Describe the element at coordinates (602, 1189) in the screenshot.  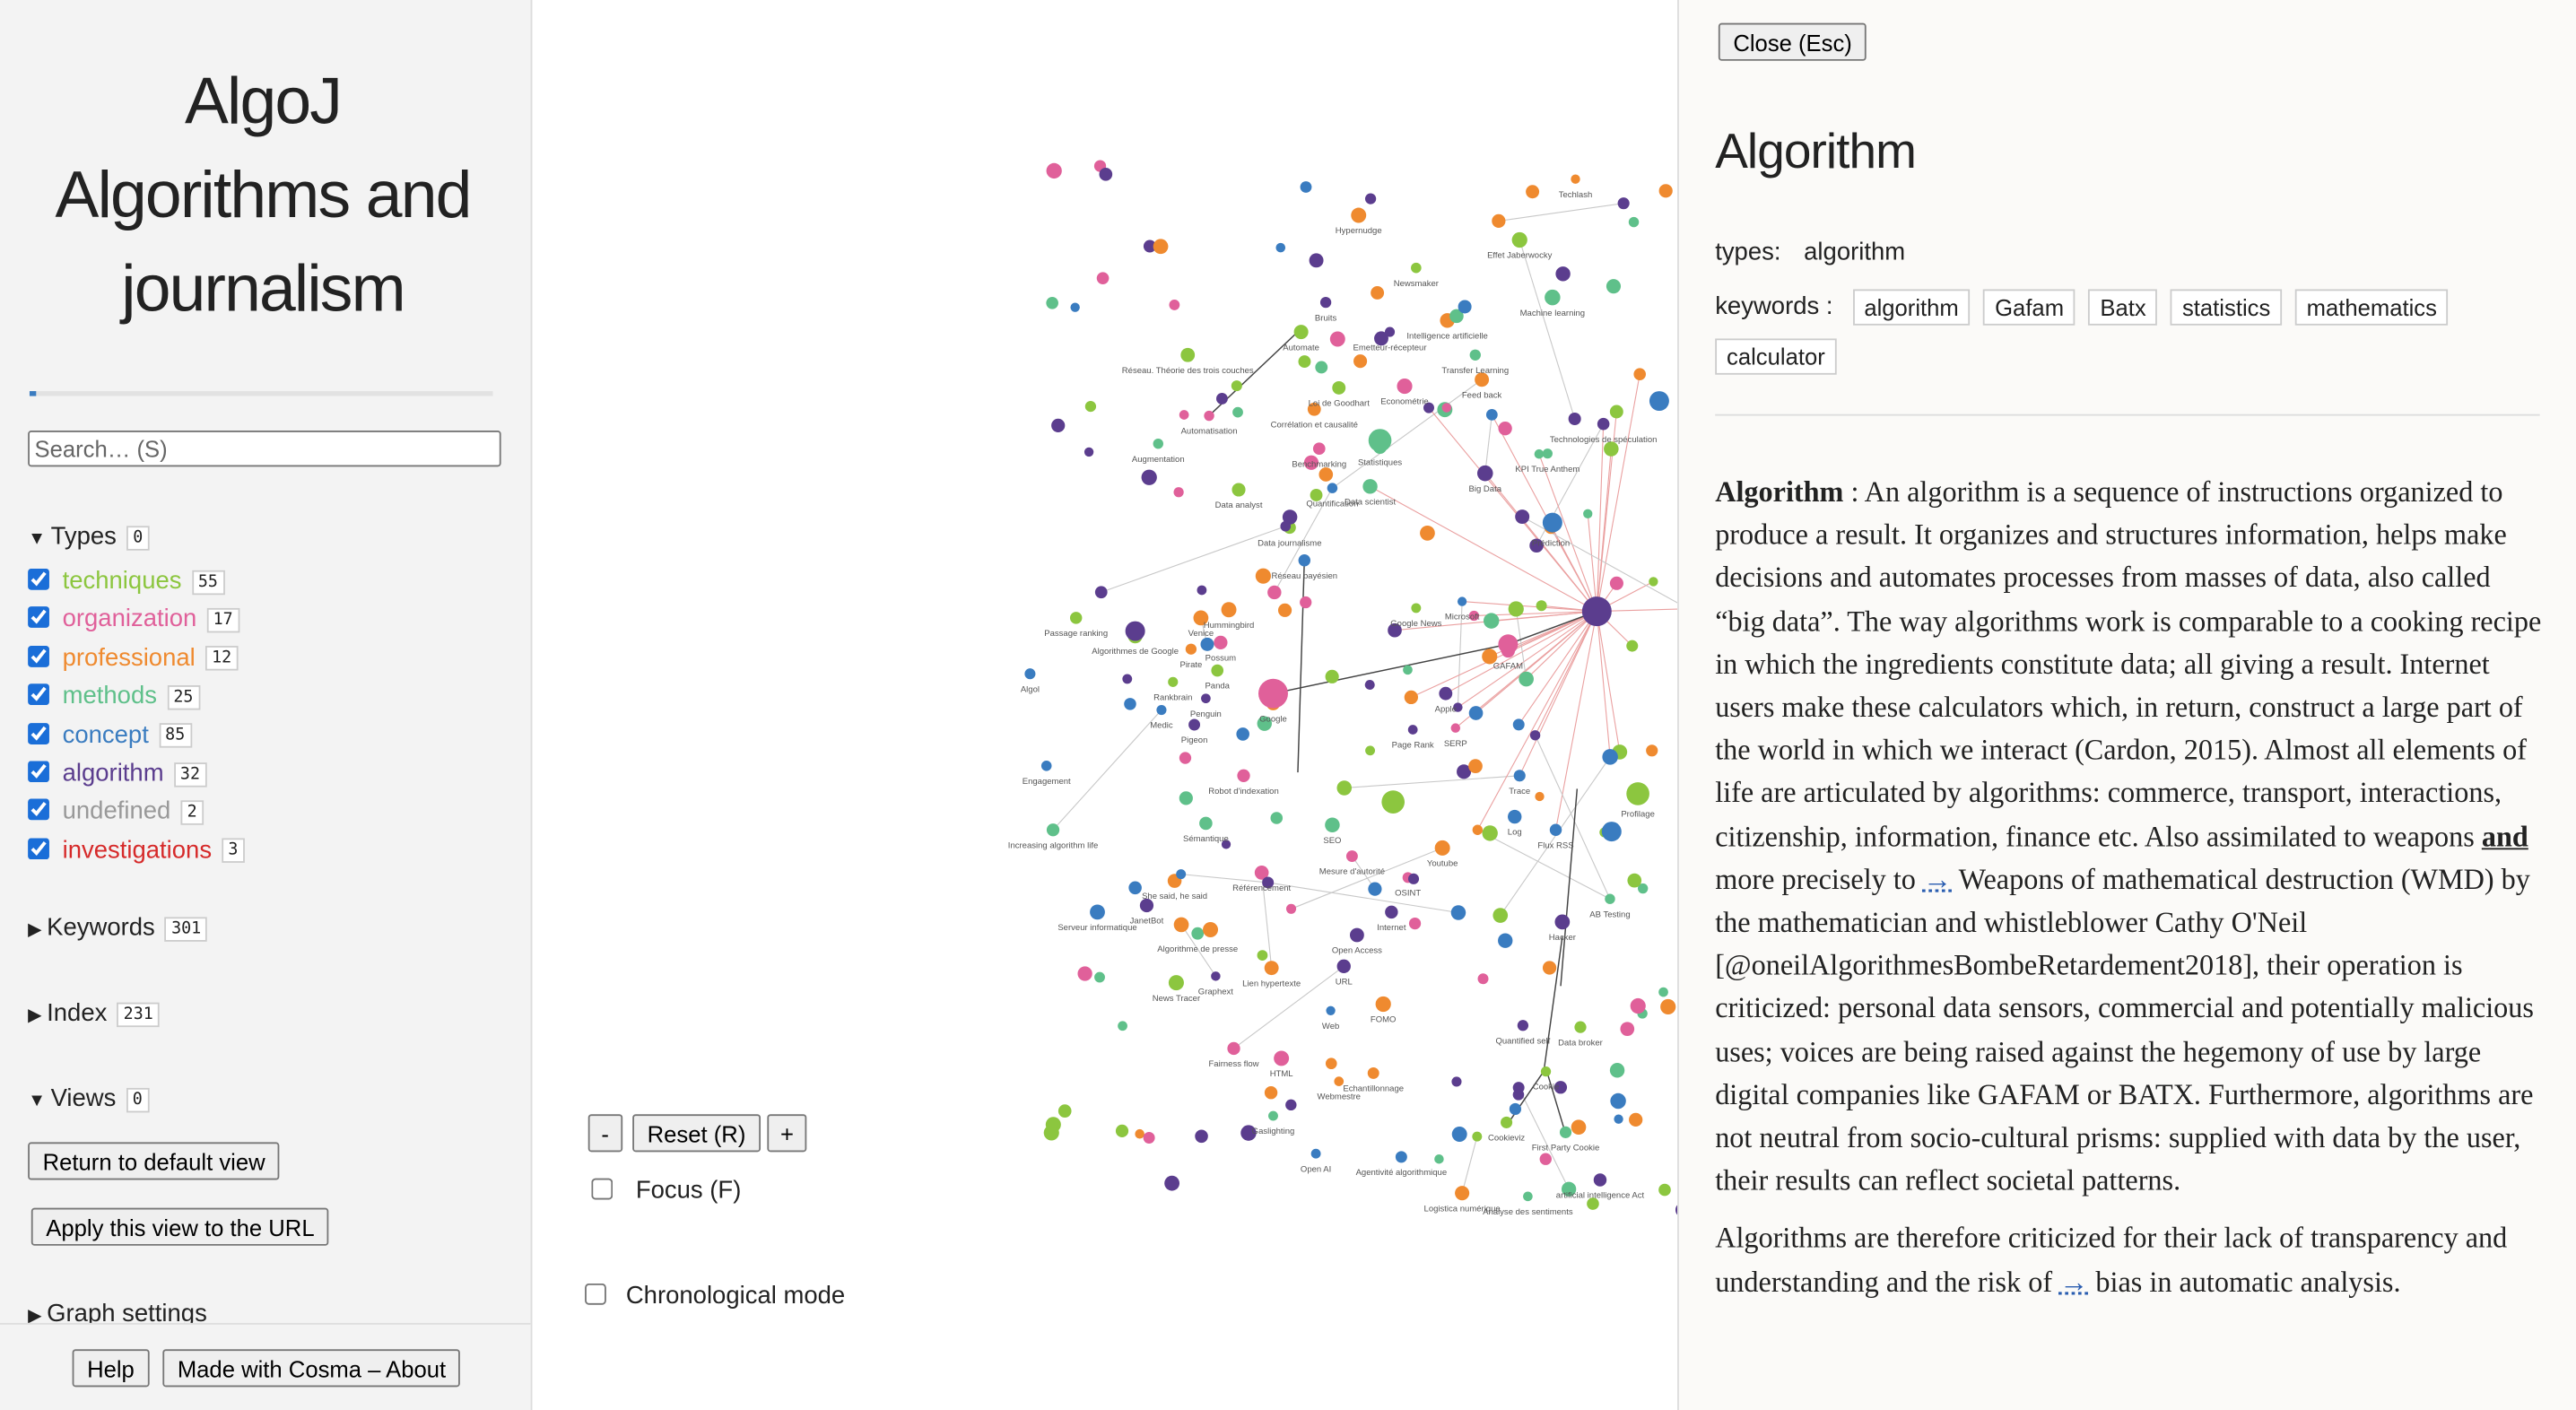
I see `focus-checkbox` at that location.